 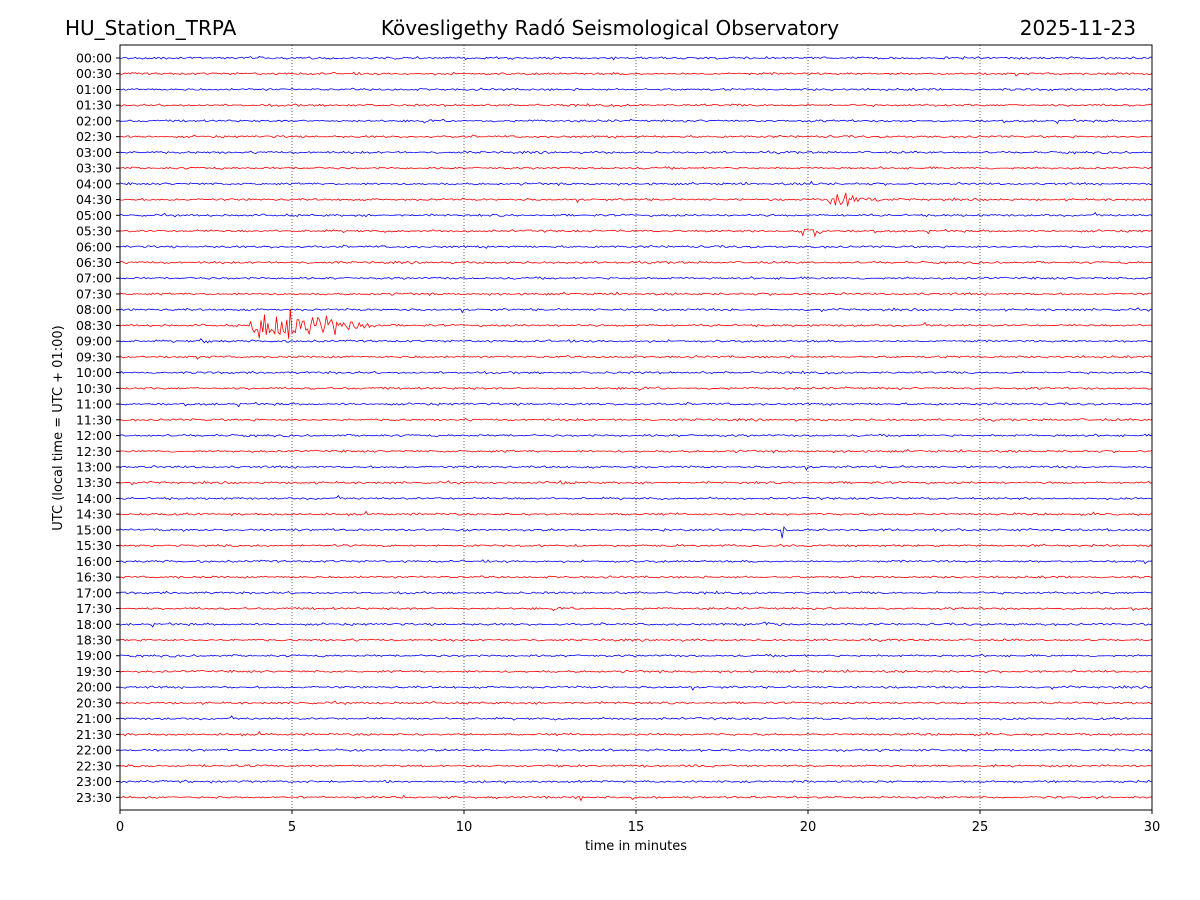 What do you see at coordinates (94, 325) in the screenshot?
I see `y-tick-label: 08:30` at bounding box center [94, 325].